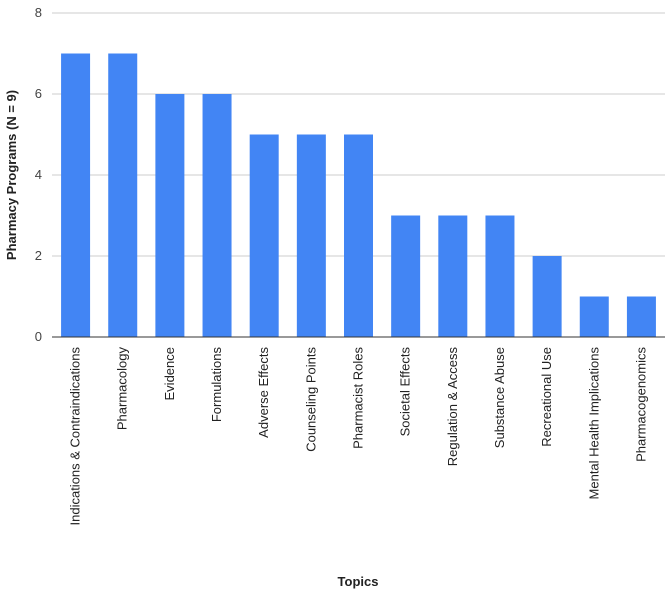  Describe the element at coordinates (169, 373) in the screenshot. I see `x-category-label: Evidence` at that location.